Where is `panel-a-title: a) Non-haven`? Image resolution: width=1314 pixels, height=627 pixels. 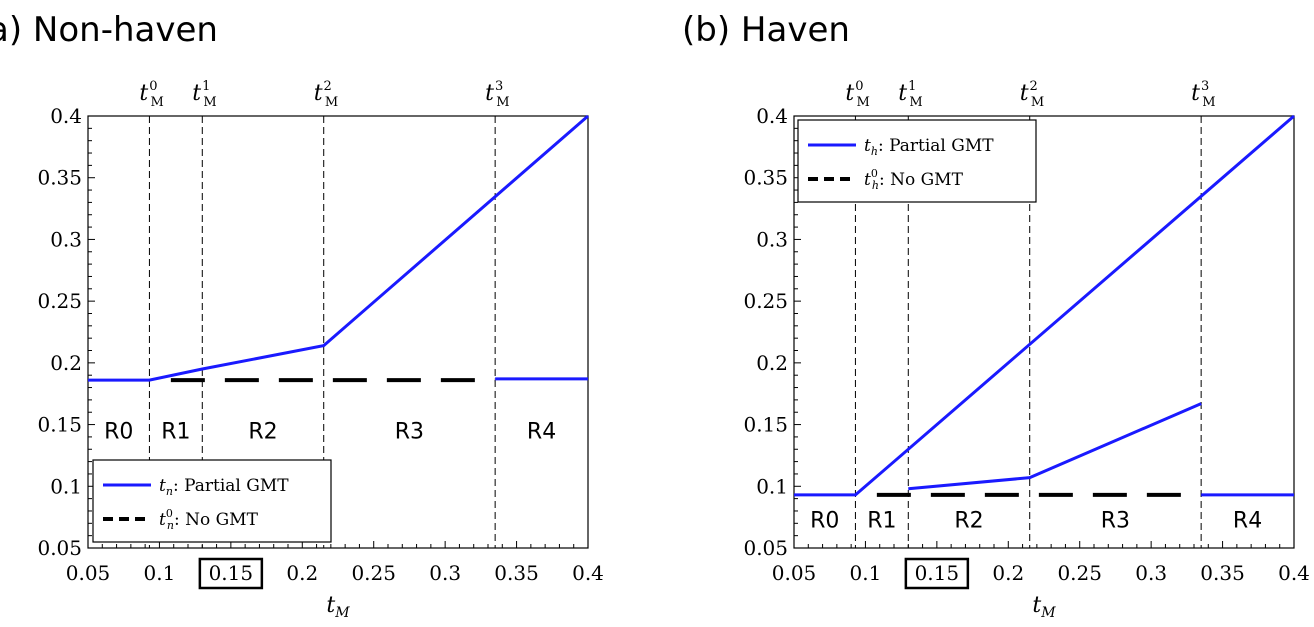
panel-a-title: a) Non-haven is located at coordinates (109, 30).